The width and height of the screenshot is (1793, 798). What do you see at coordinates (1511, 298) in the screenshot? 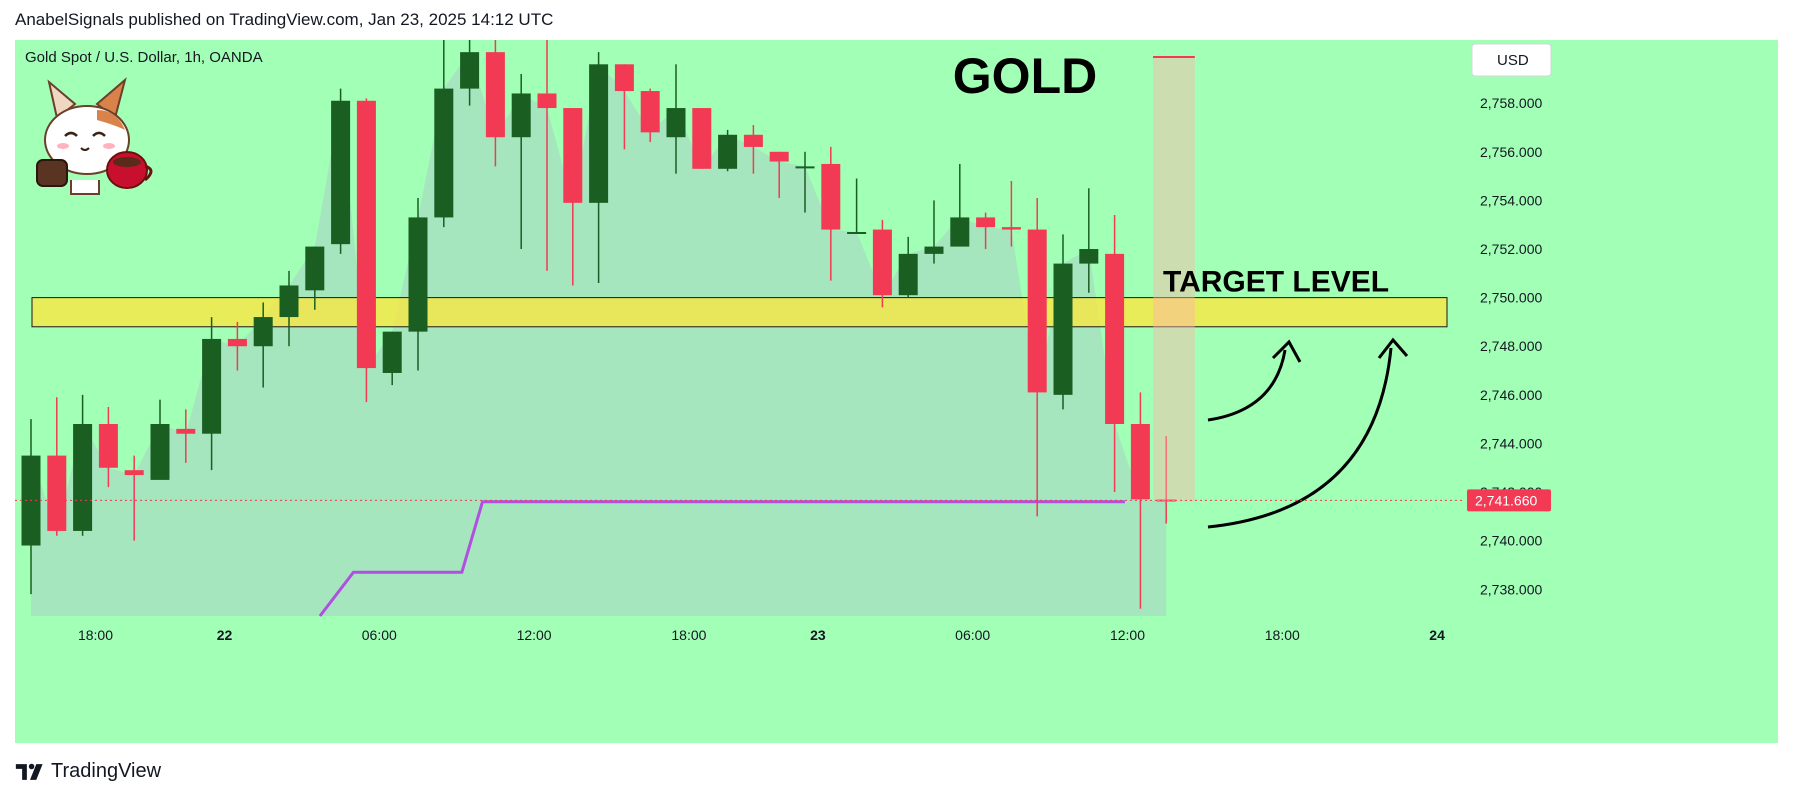
I see `y-tick-label: 2,750.000` at bounding box center [1511, 298].